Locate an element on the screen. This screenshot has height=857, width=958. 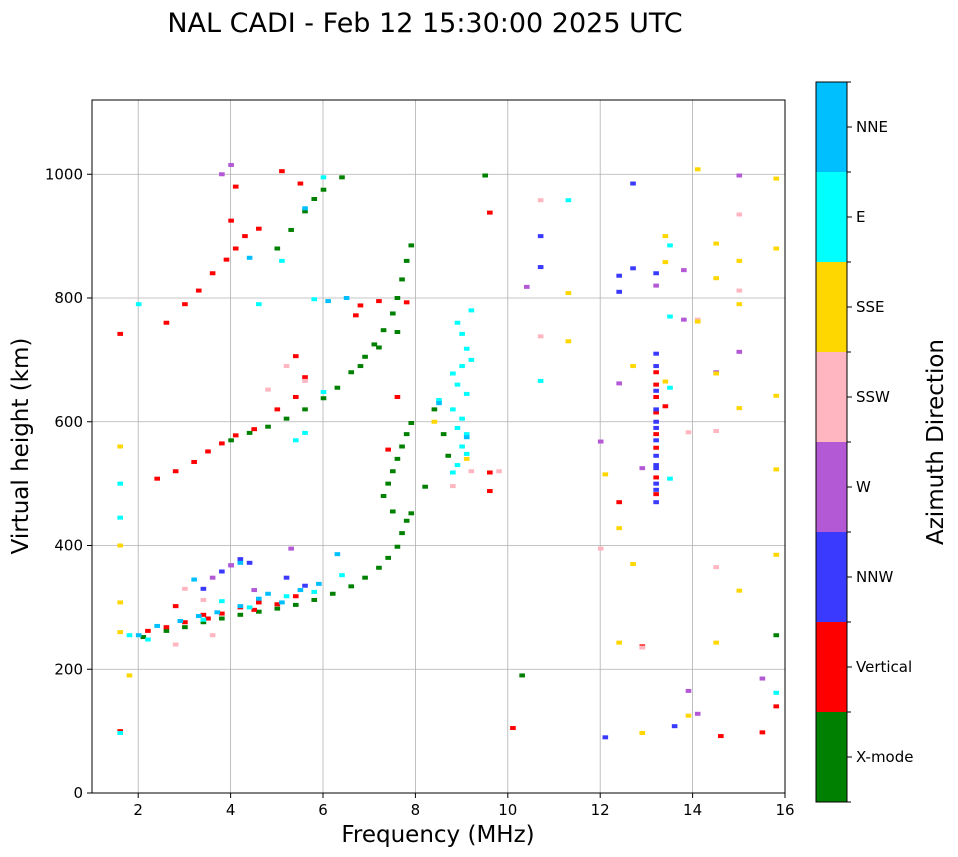
x-tick-label: 4 is located at coordinates (231, 810).